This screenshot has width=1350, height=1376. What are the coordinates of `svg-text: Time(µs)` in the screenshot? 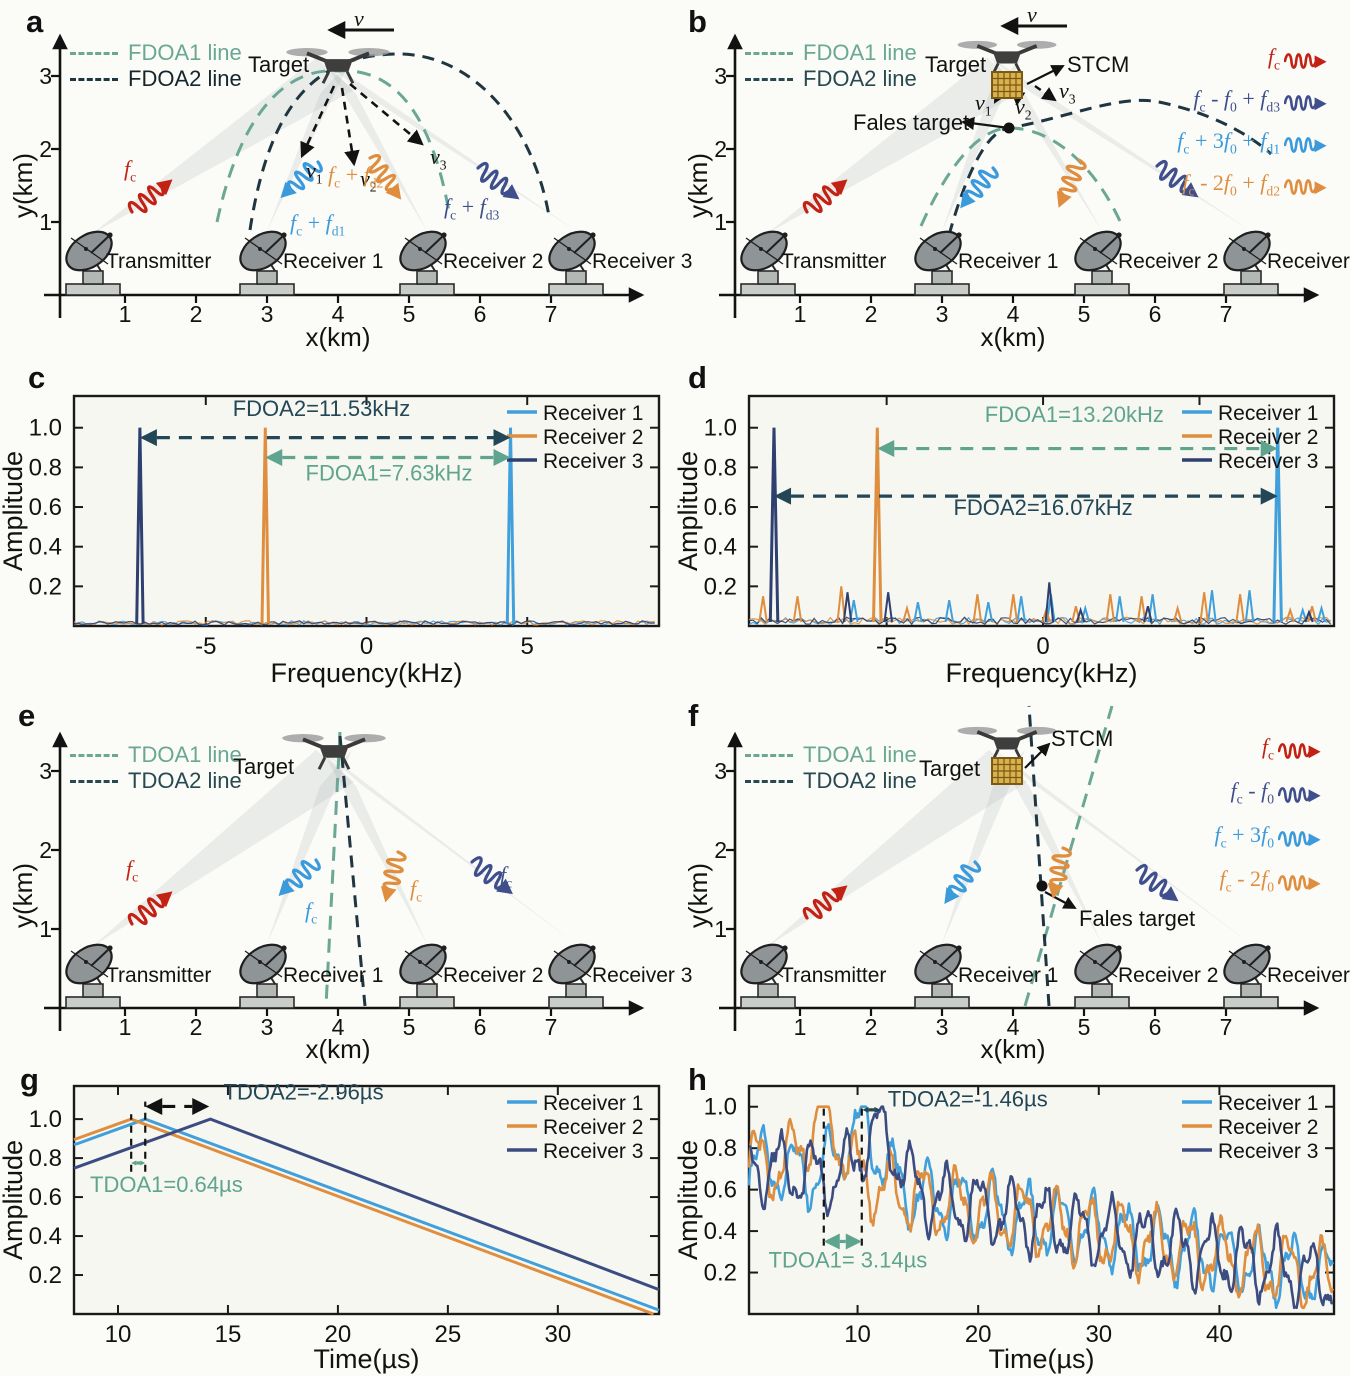 It's located at (1041, 1359).